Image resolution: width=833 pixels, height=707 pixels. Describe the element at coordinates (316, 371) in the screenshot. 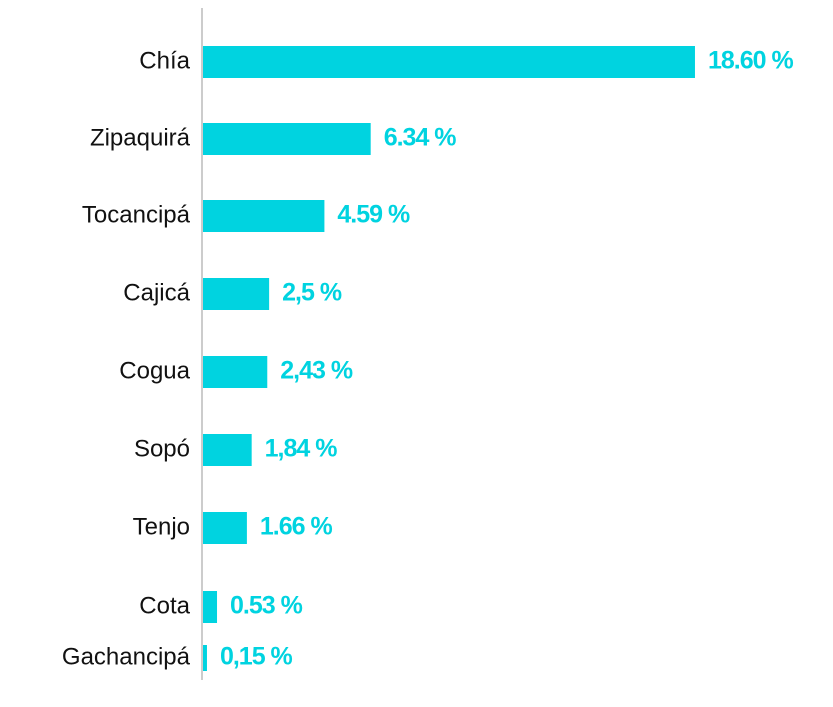

I see `value-label: 2,43 %` at that location.